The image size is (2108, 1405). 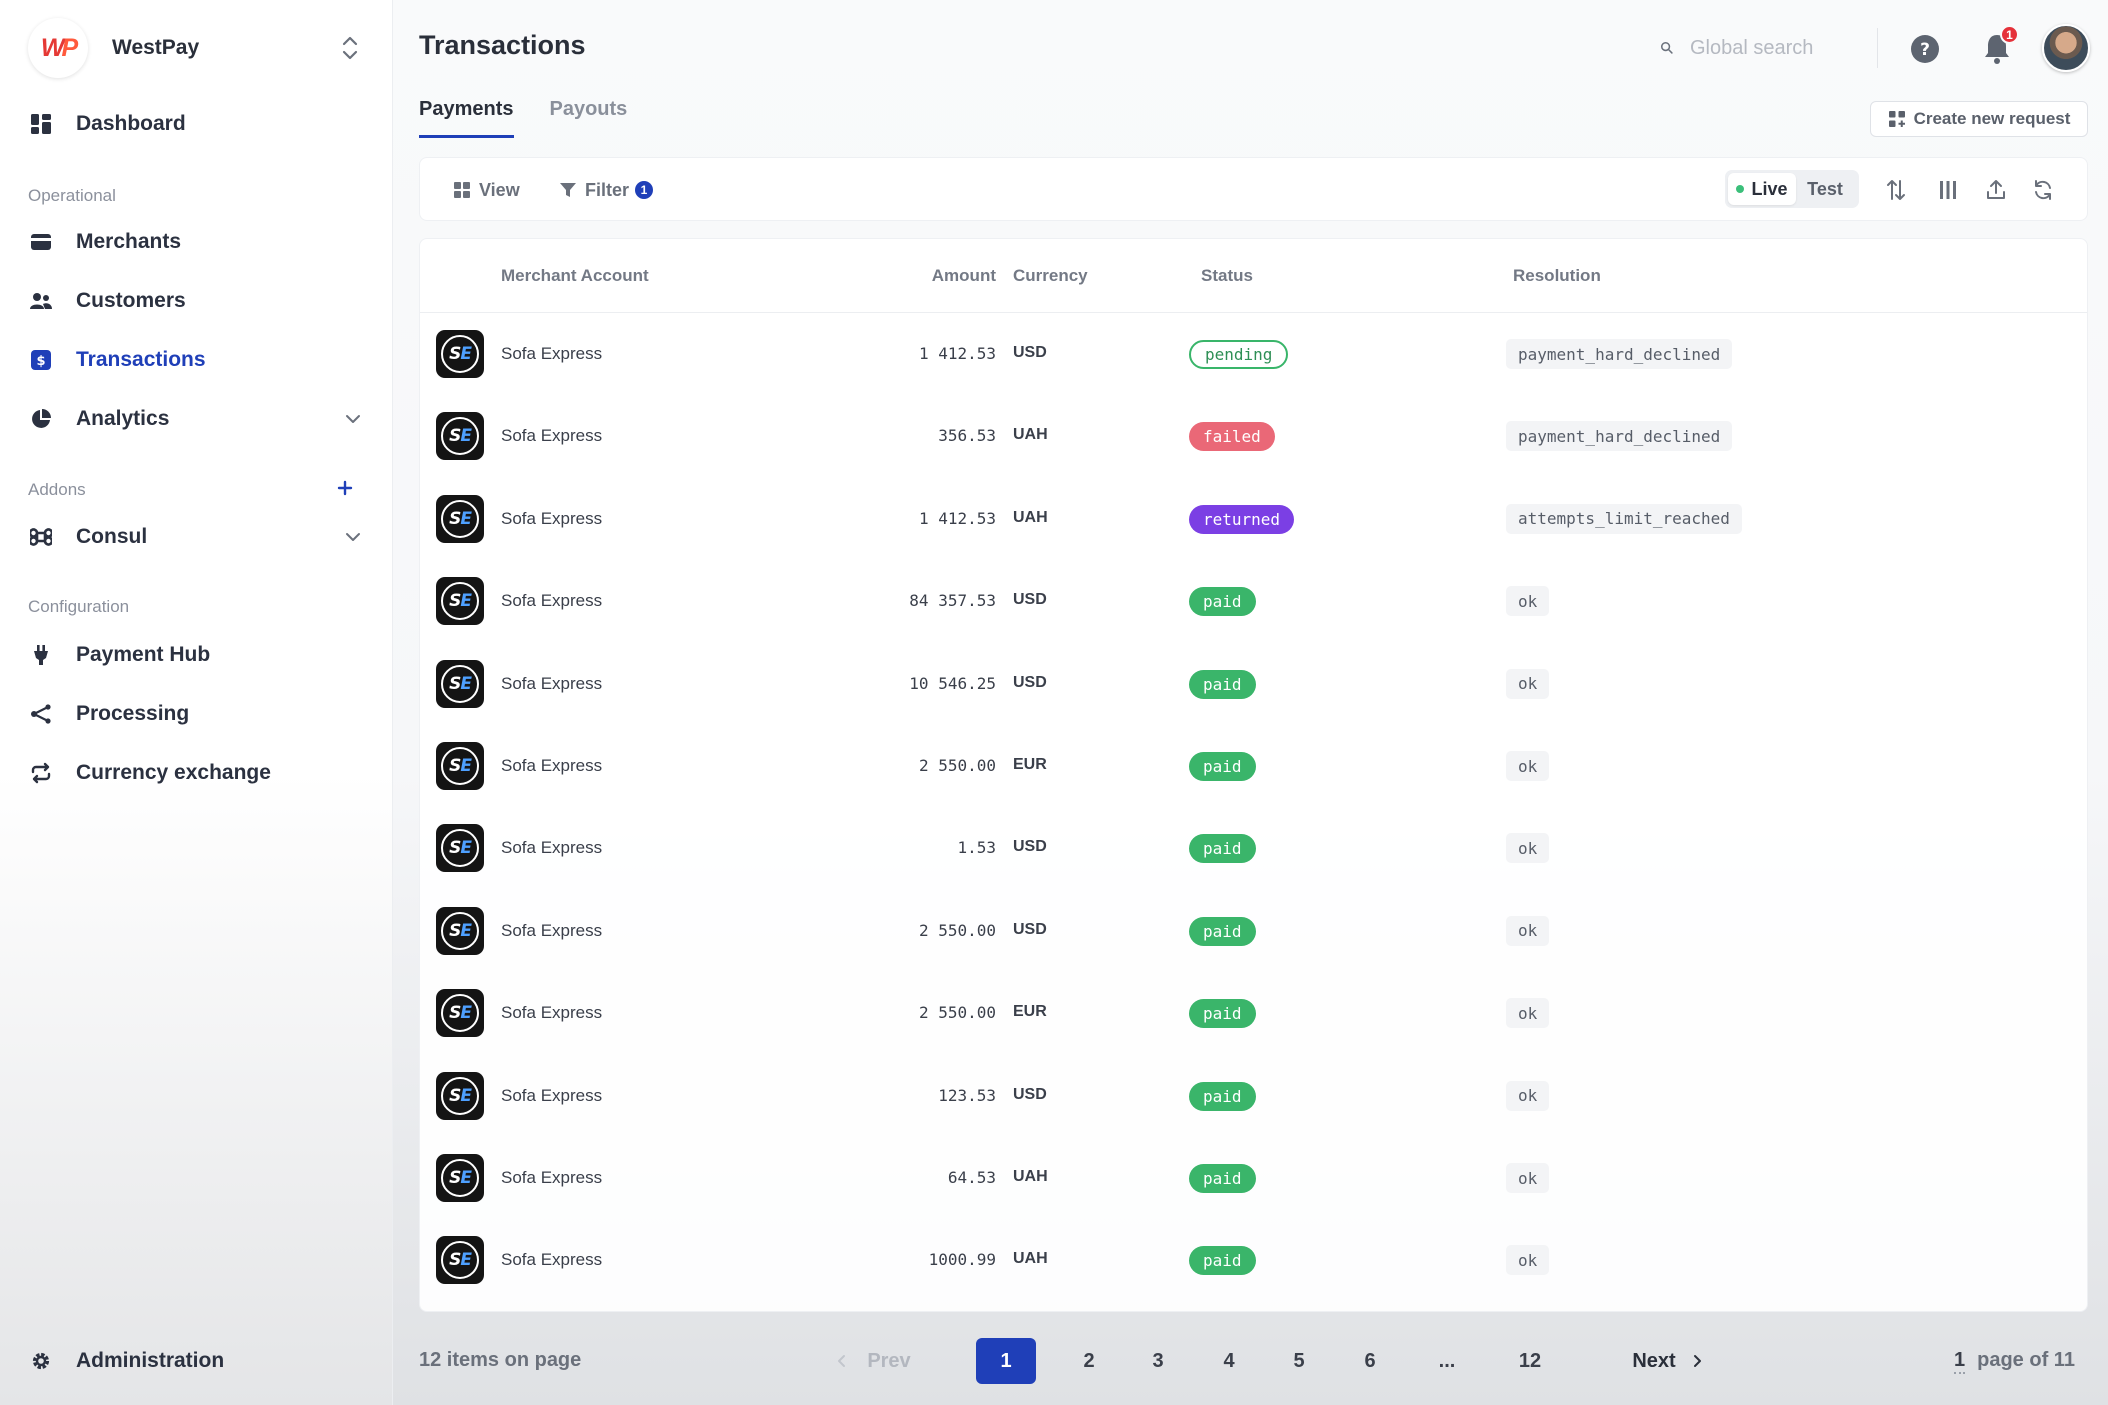 I want to click on next-label: Next, so click(x=1654, y=1360).